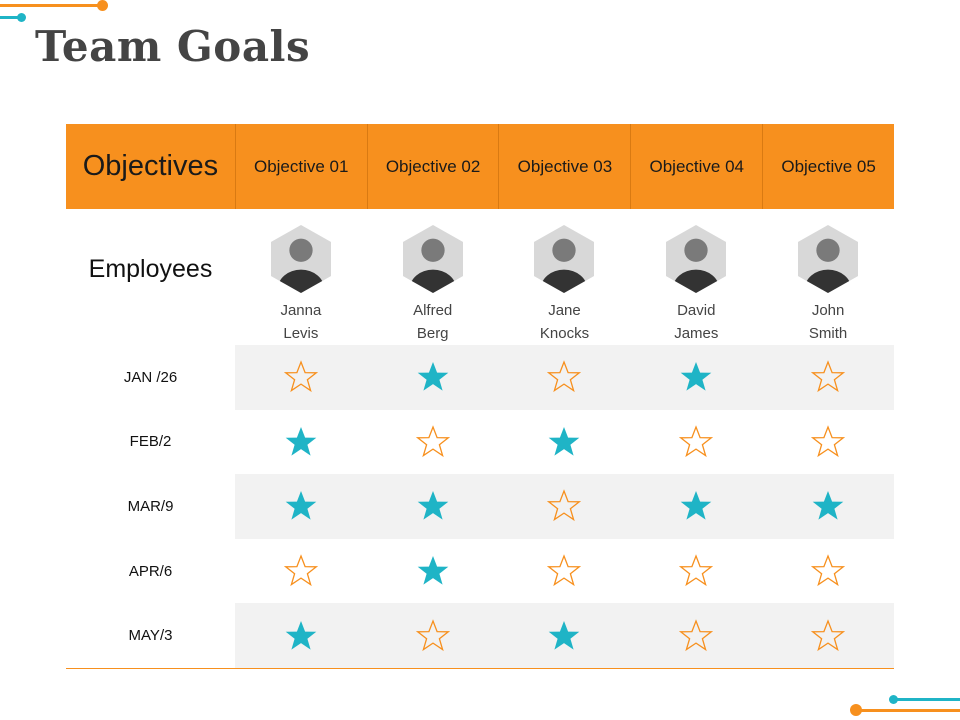  Describe the element at coordinates (151, 166) in the screenshot. I see `objectives-header-label: Objectives` at that location.